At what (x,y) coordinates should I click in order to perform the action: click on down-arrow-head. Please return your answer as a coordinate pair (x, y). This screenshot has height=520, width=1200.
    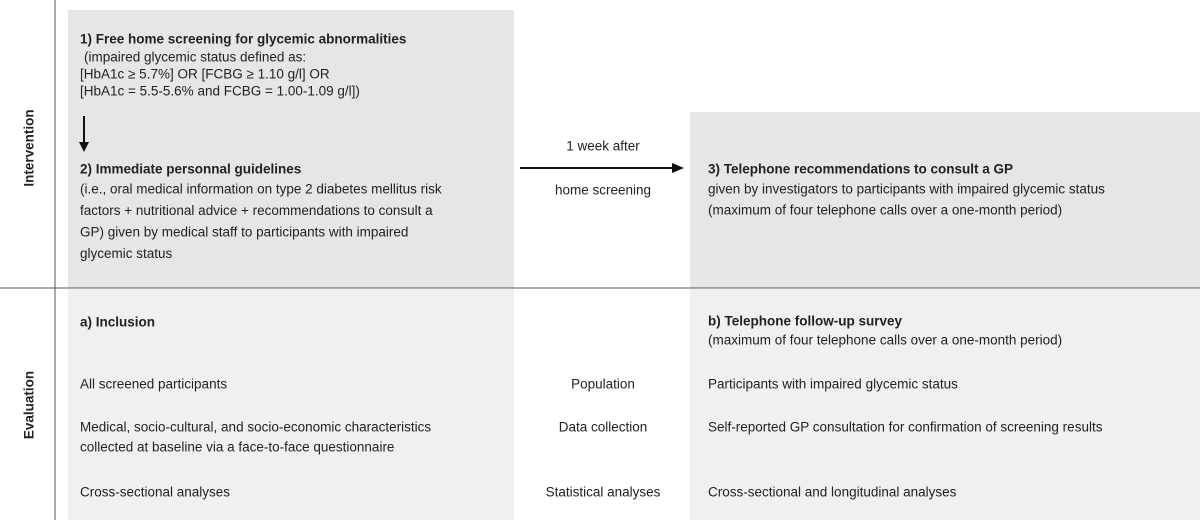
    Looking at the image, I should click on (84, 147).